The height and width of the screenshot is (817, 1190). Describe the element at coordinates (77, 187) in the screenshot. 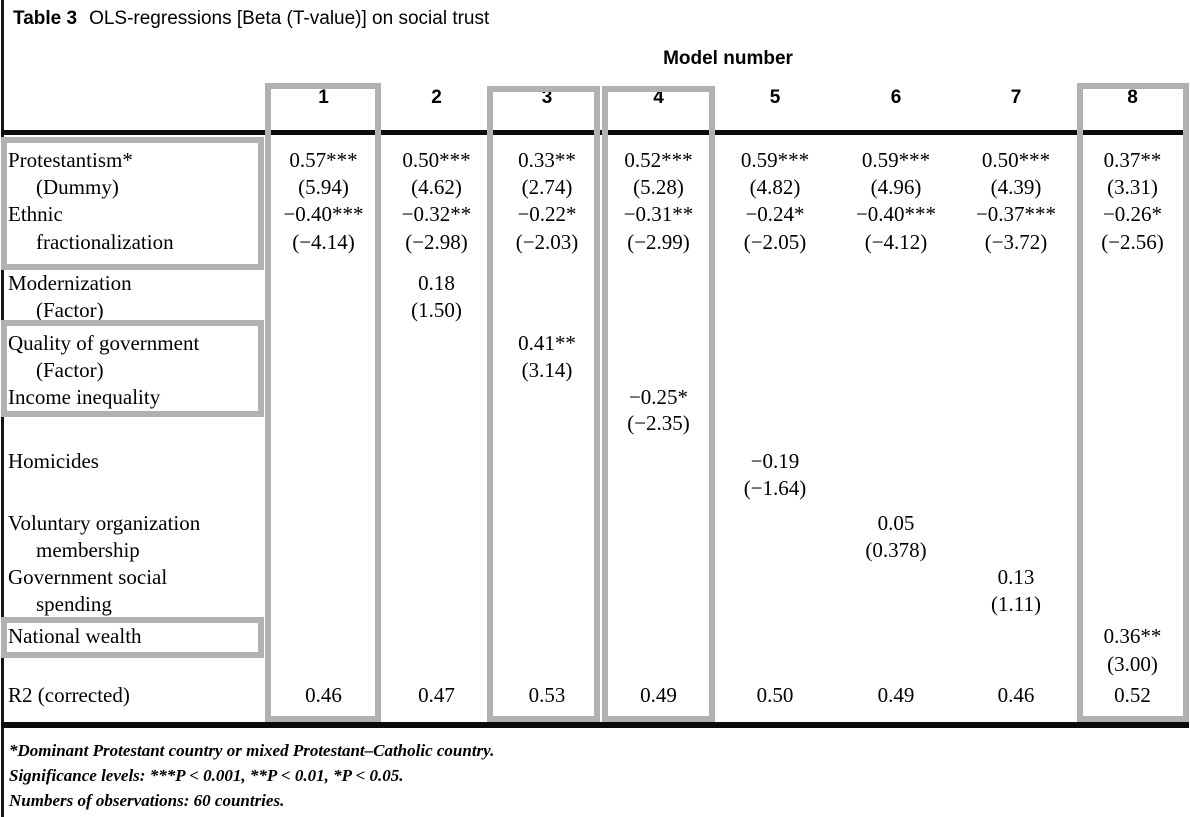

I see `row-label: (Dummy)` at that location.